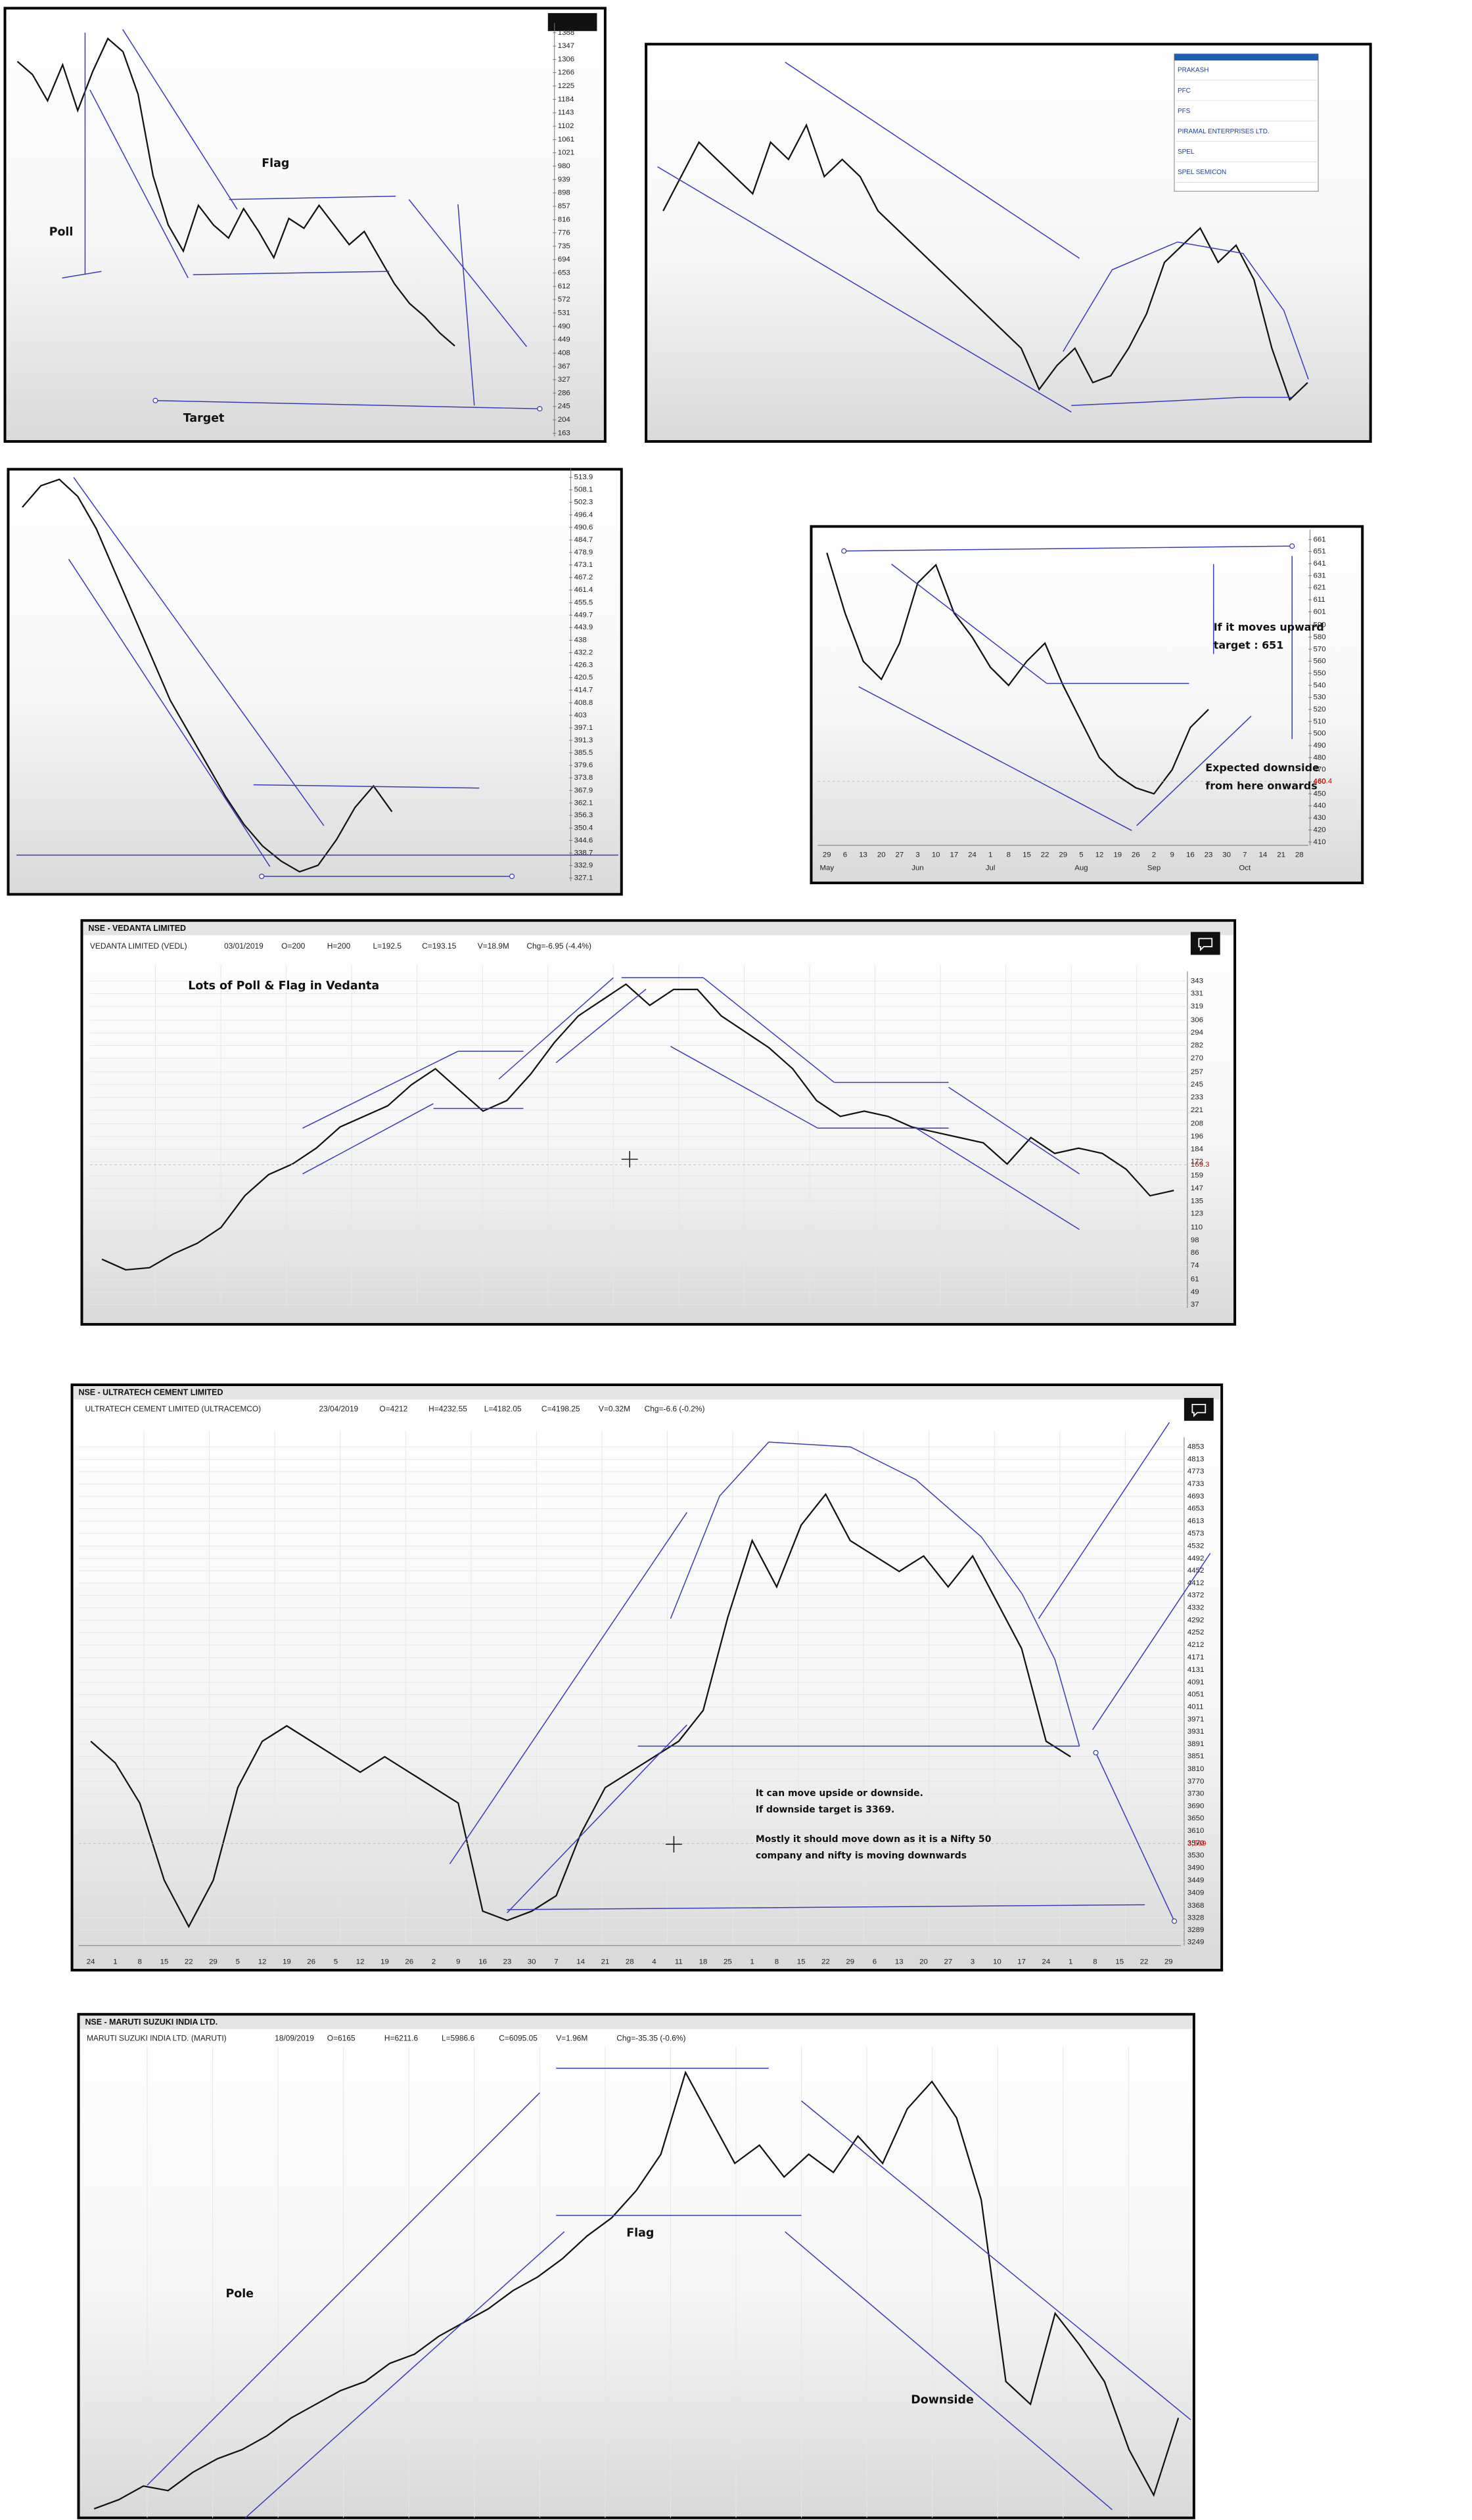 This screenshot has width=1472, height=2520. What do you see at coordinates (583, 478) in the screenshot?
I see `y-tick-label: 513.9` at bounding box center [583, 478].